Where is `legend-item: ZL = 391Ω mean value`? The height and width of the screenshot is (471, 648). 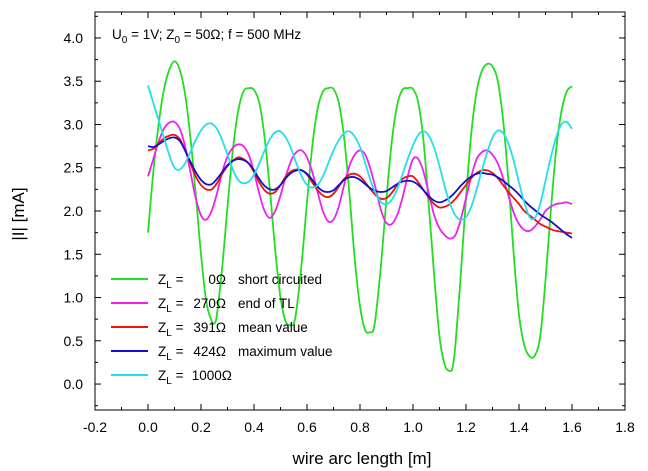 legend-item: ZL = 391Ω mean value is located at coordinates (209, 329).